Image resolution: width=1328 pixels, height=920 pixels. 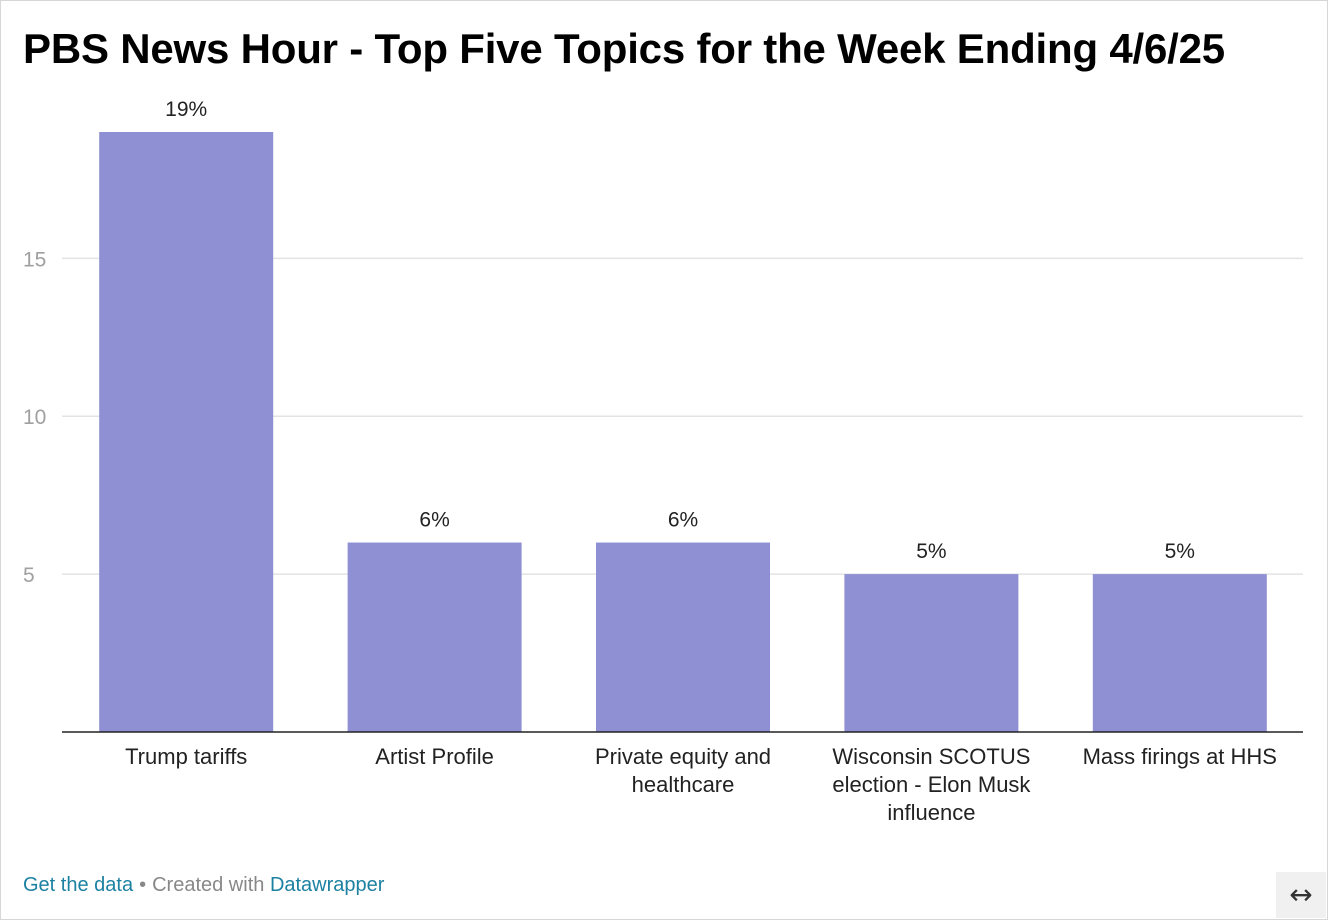 I want to click on bar-value-label: 19%, so click(x=186, y=109).